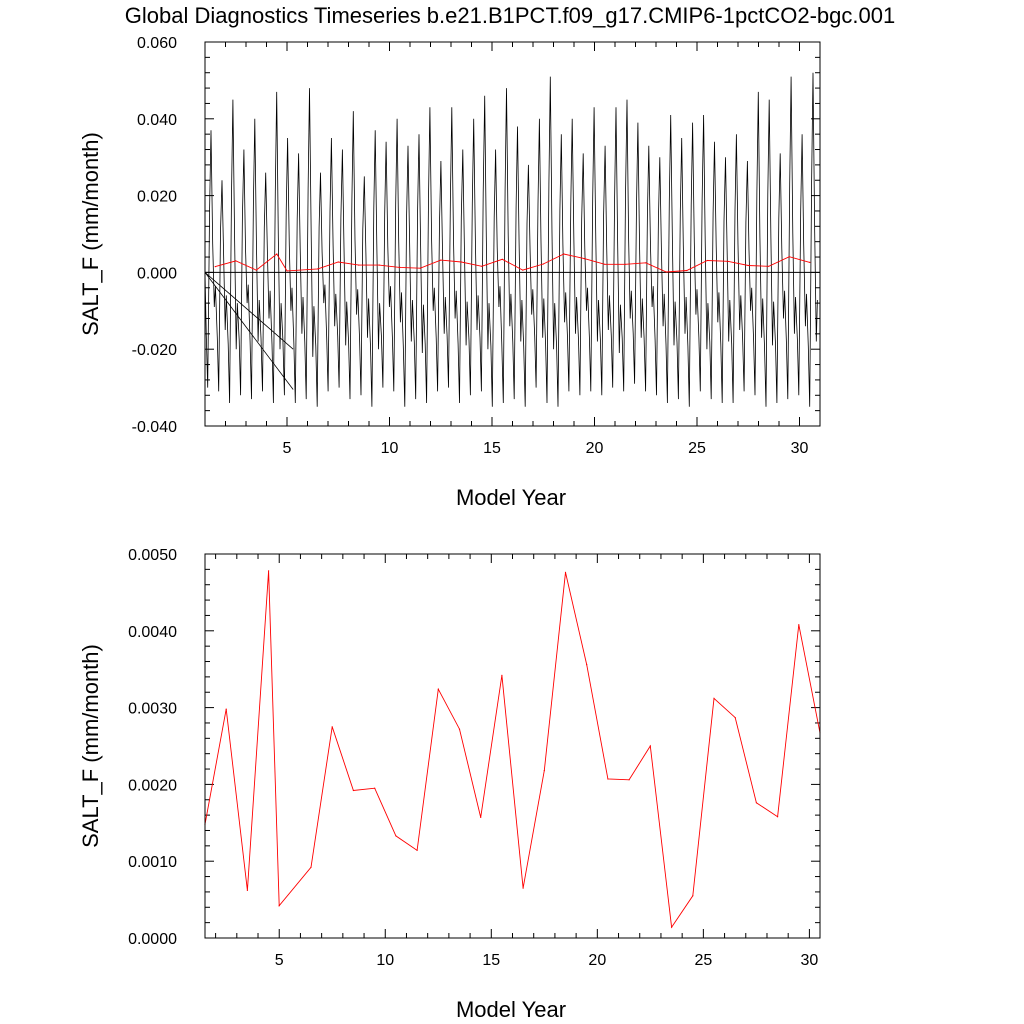 The height and width of the screenshot is (1024, 1024). What do you see at coordinates (597, 960) in the screenshot?
I see `bottom-x-tick-label: 20` at bounding box center [597, 960].